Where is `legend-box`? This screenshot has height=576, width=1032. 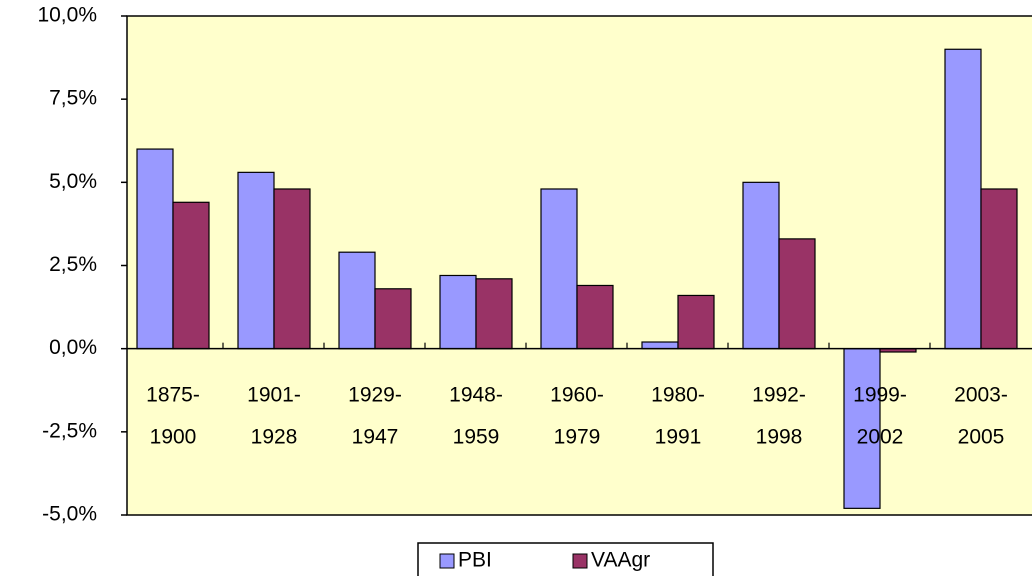
legend-box is located at coordinates (565, 559).